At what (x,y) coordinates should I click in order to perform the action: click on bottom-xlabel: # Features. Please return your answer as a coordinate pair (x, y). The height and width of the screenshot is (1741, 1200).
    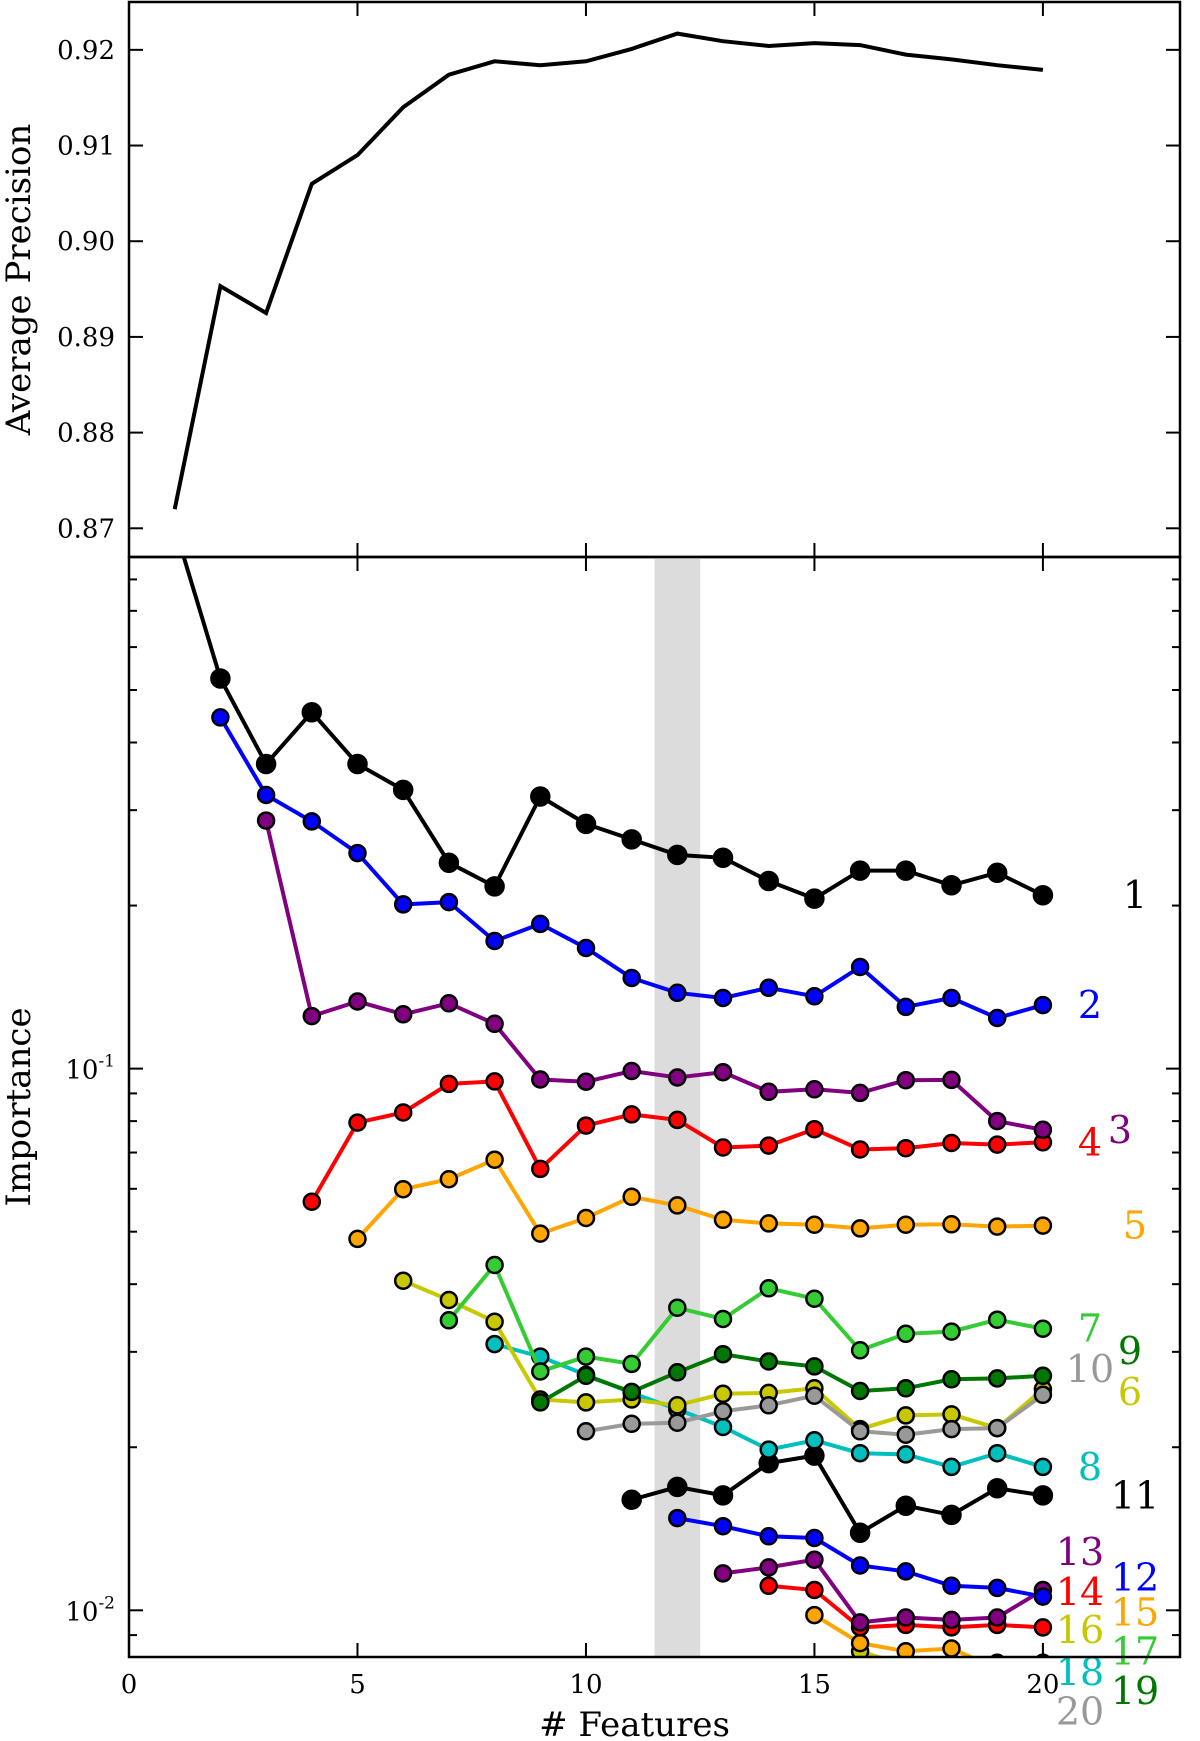
    Looking at the image, I should click on (634, 1723).